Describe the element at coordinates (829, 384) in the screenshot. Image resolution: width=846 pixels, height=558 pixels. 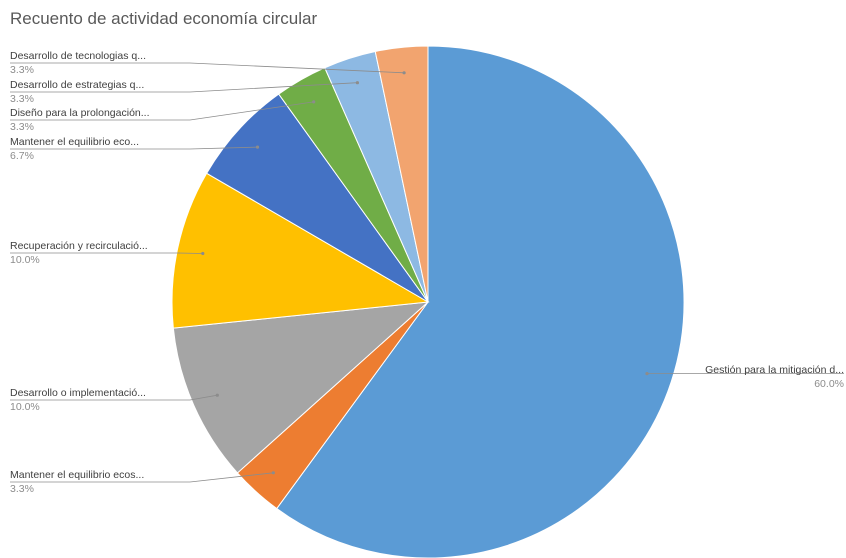
I see `slice-percent: 60.0%` at that location.